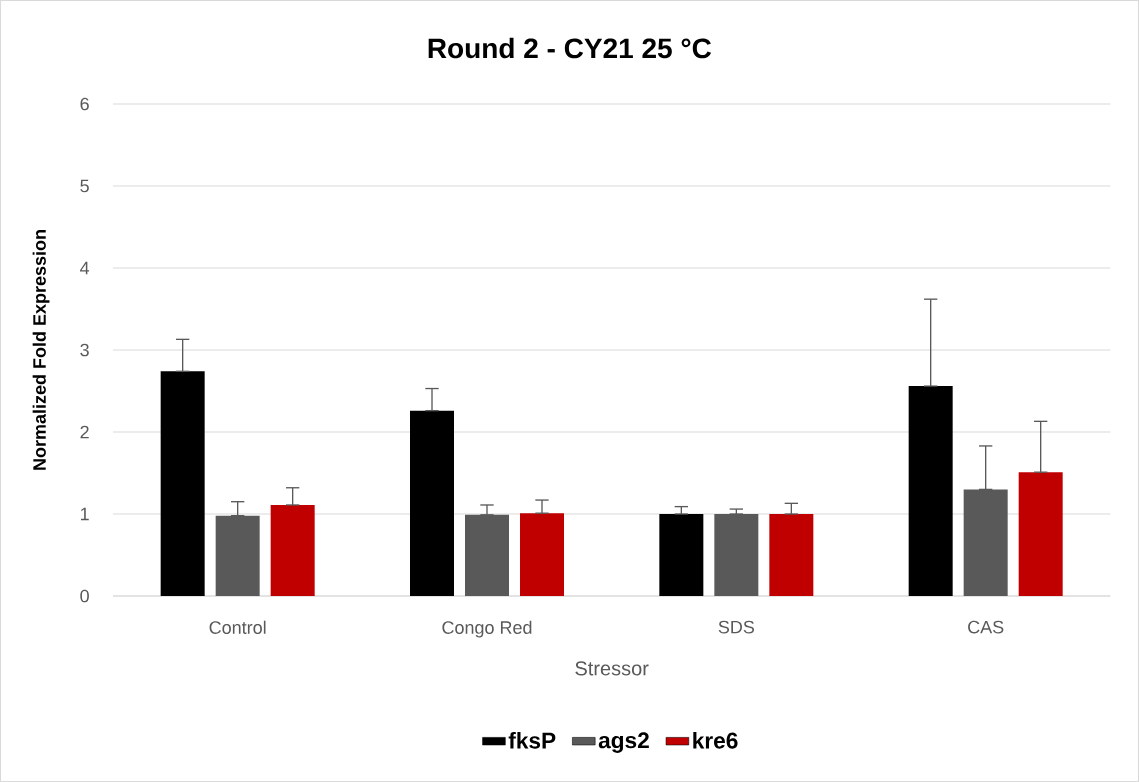 The width and height of the screenshot is (1139, 782). I want to click on y-tick-label: 2, so click(84, 432).